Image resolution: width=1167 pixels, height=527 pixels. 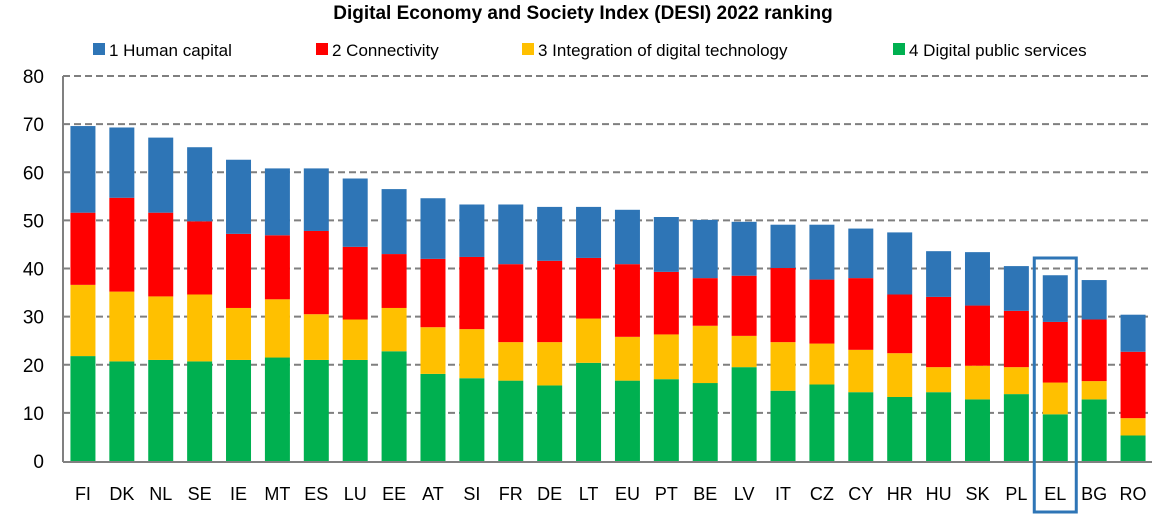 What do you see at coordinates (822, 252) in the screenshot?
I see `bar-segment-cz-s3` at bounding box center [822, 252].